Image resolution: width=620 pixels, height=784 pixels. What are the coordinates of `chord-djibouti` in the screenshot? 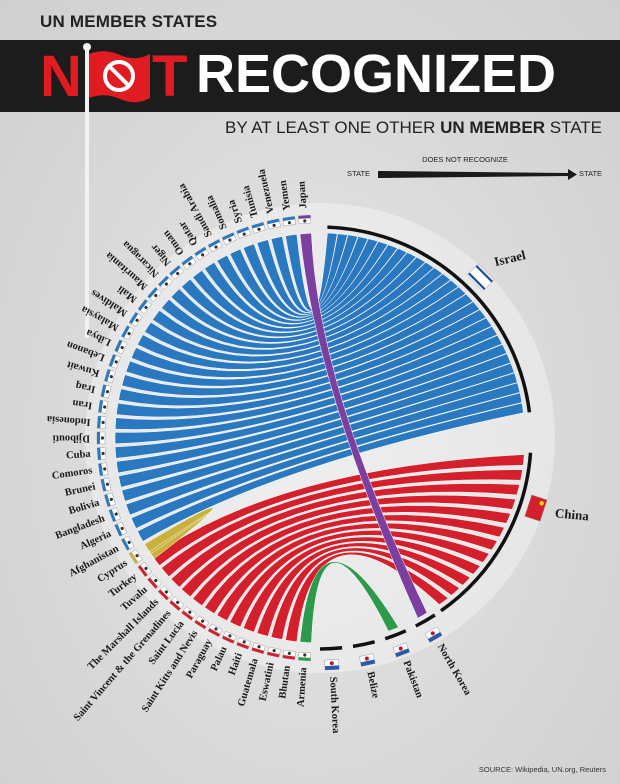 It's located at (308, 389).